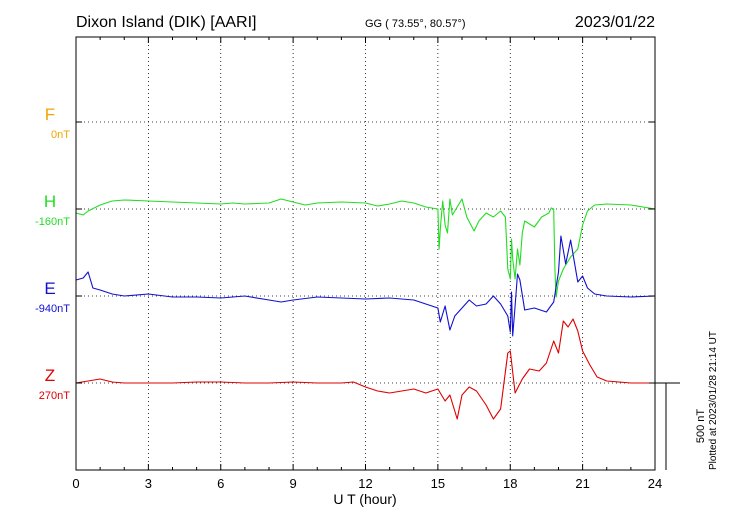 This screenshot has width=730, height=520. I want to click on component-labels: F 0nT H -160nT E -940nT Z 270nT, so click(52, 253).